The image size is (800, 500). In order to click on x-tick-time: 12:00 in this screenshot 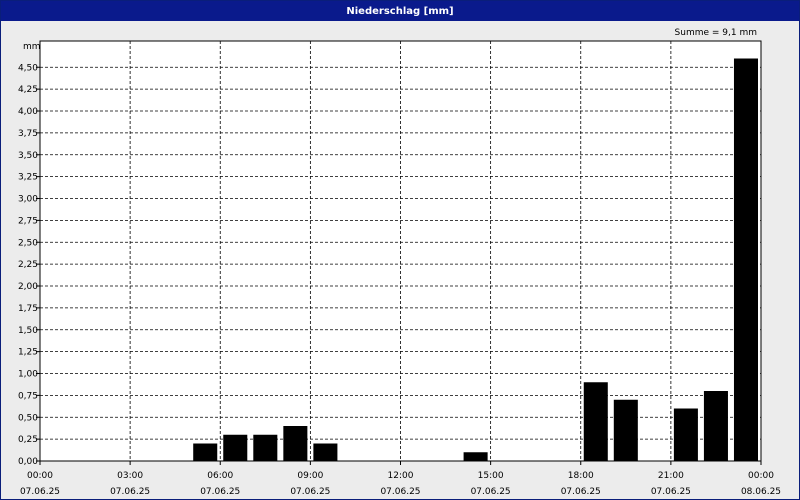, I will do `click(401, 476)`.